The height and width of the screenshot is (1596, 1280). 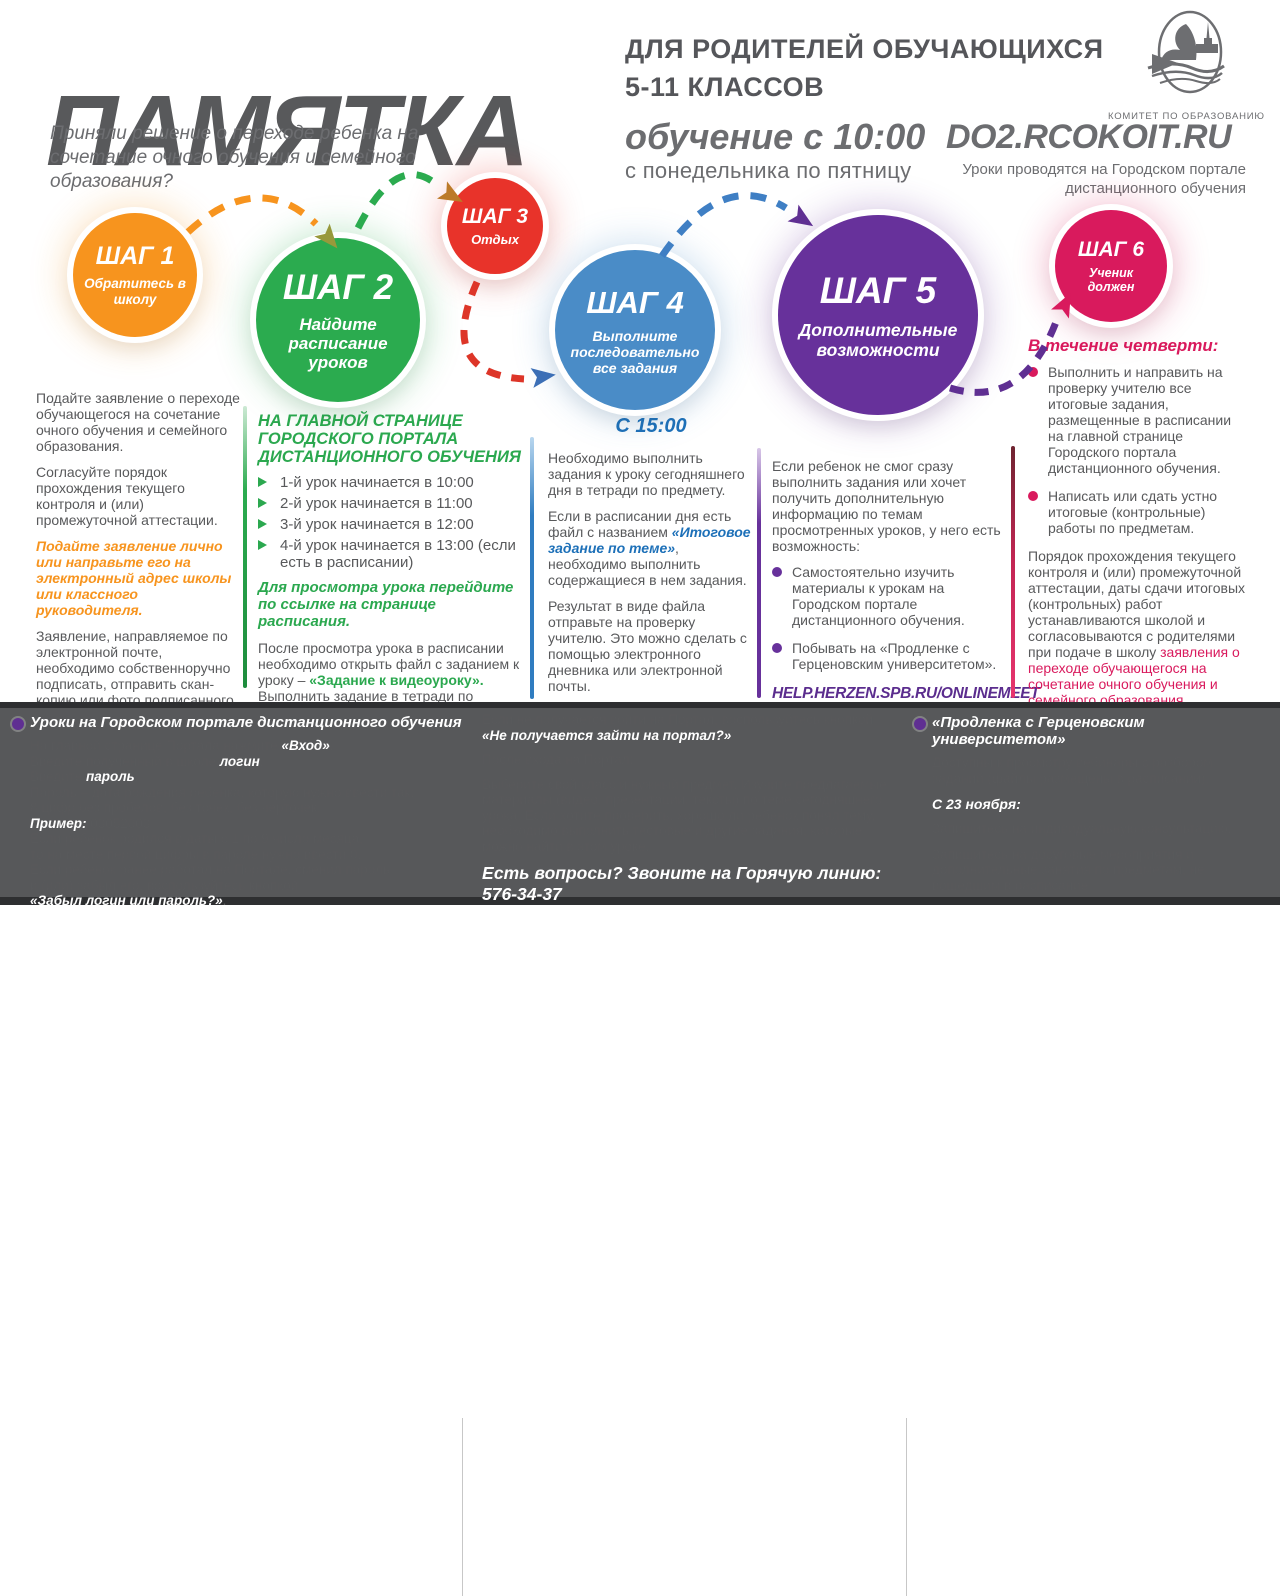 What do you see at coordinates (1111, 249) in the screenshot?
I see `step-label: ШАГ 6` at bounding box center [1111, 249].